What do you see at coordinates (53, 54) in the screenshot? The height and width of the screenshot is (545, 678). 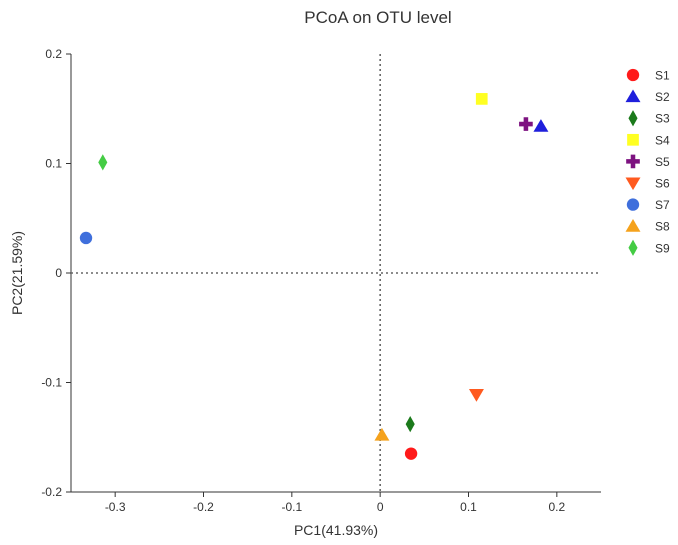 I see `y-tick-label: 0.2` at bounding box center [53, 54].